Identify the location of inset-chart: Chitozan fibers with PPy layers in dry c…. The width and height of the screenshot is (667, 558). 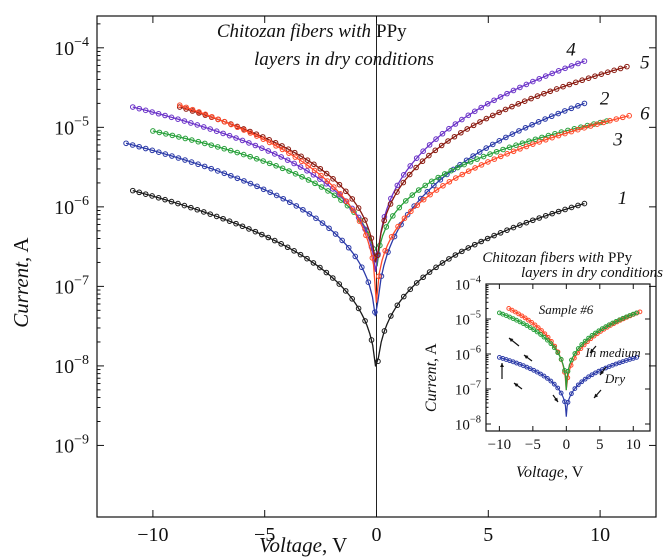
(543, 365).